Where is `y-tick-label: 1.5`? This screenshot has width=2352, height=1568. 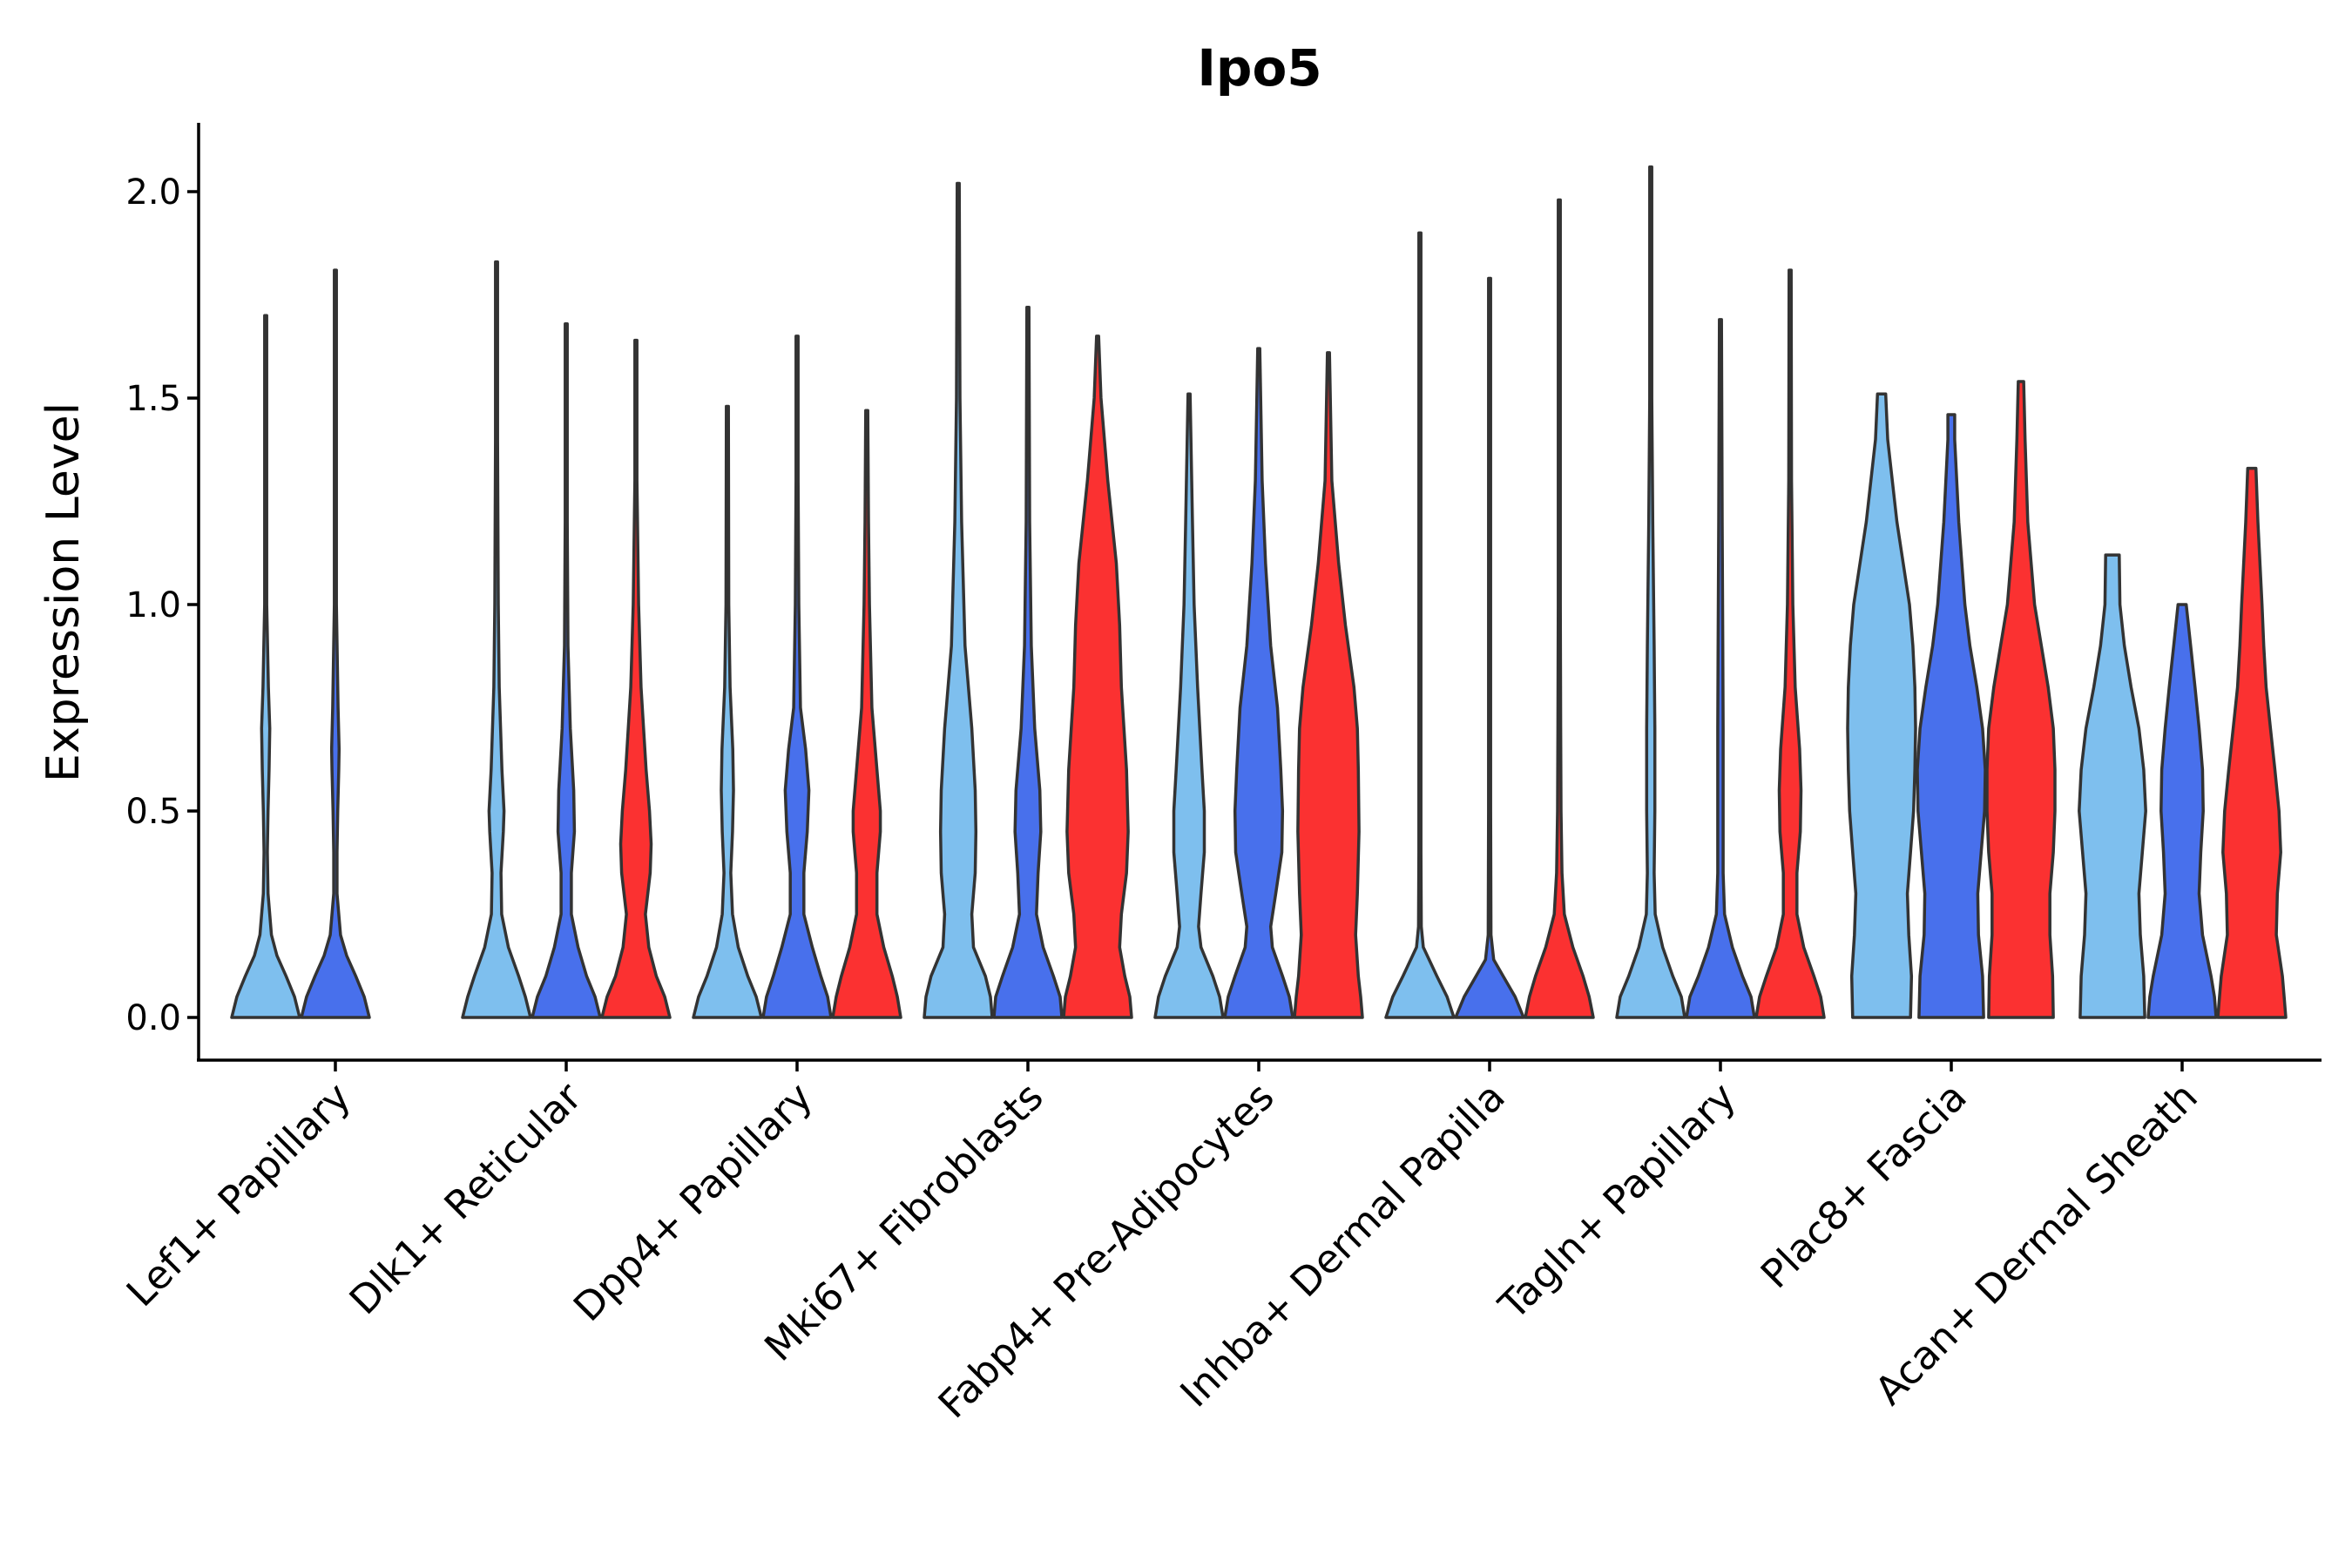 y-tick-label: 1.5 is located at coordinates (153, 399).